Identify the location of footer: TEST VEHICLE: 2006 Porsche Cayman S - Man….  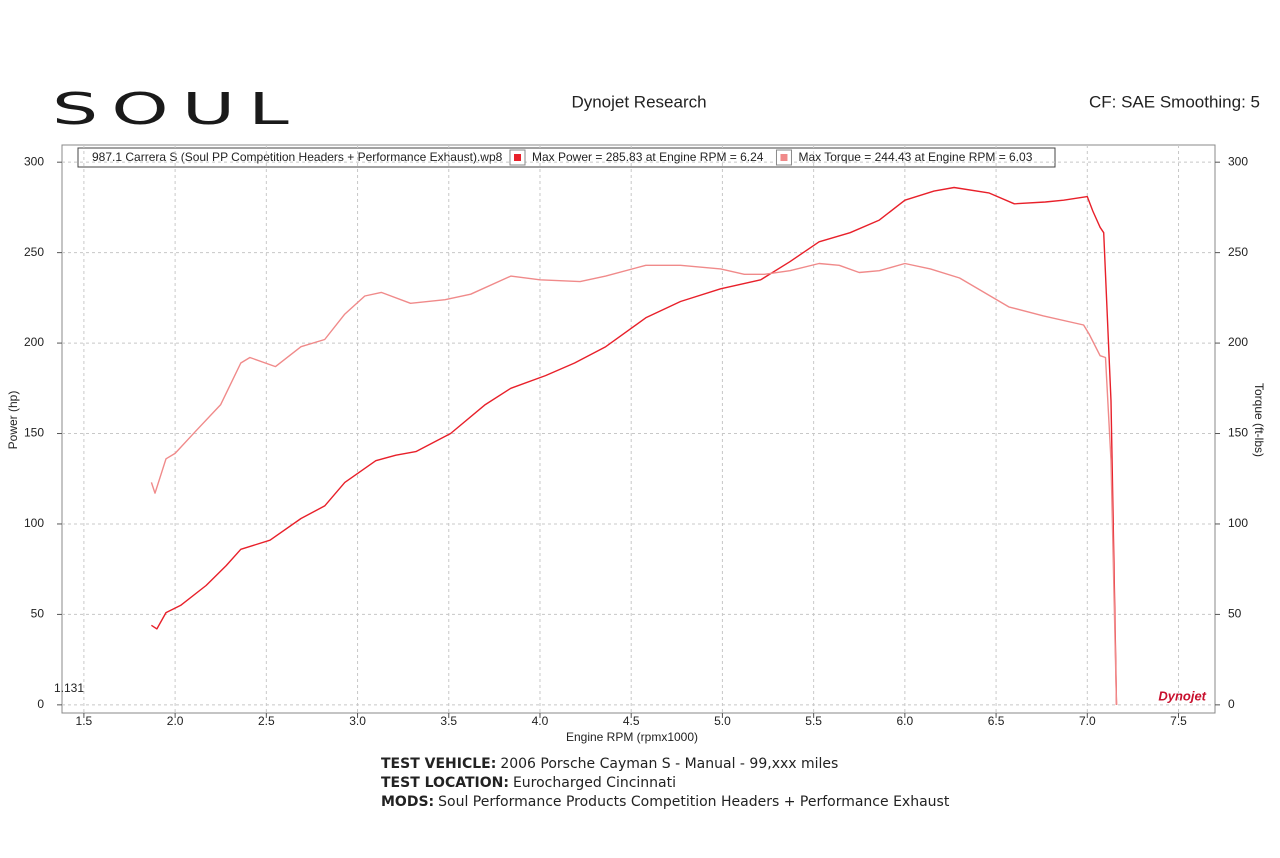
(665, 783).